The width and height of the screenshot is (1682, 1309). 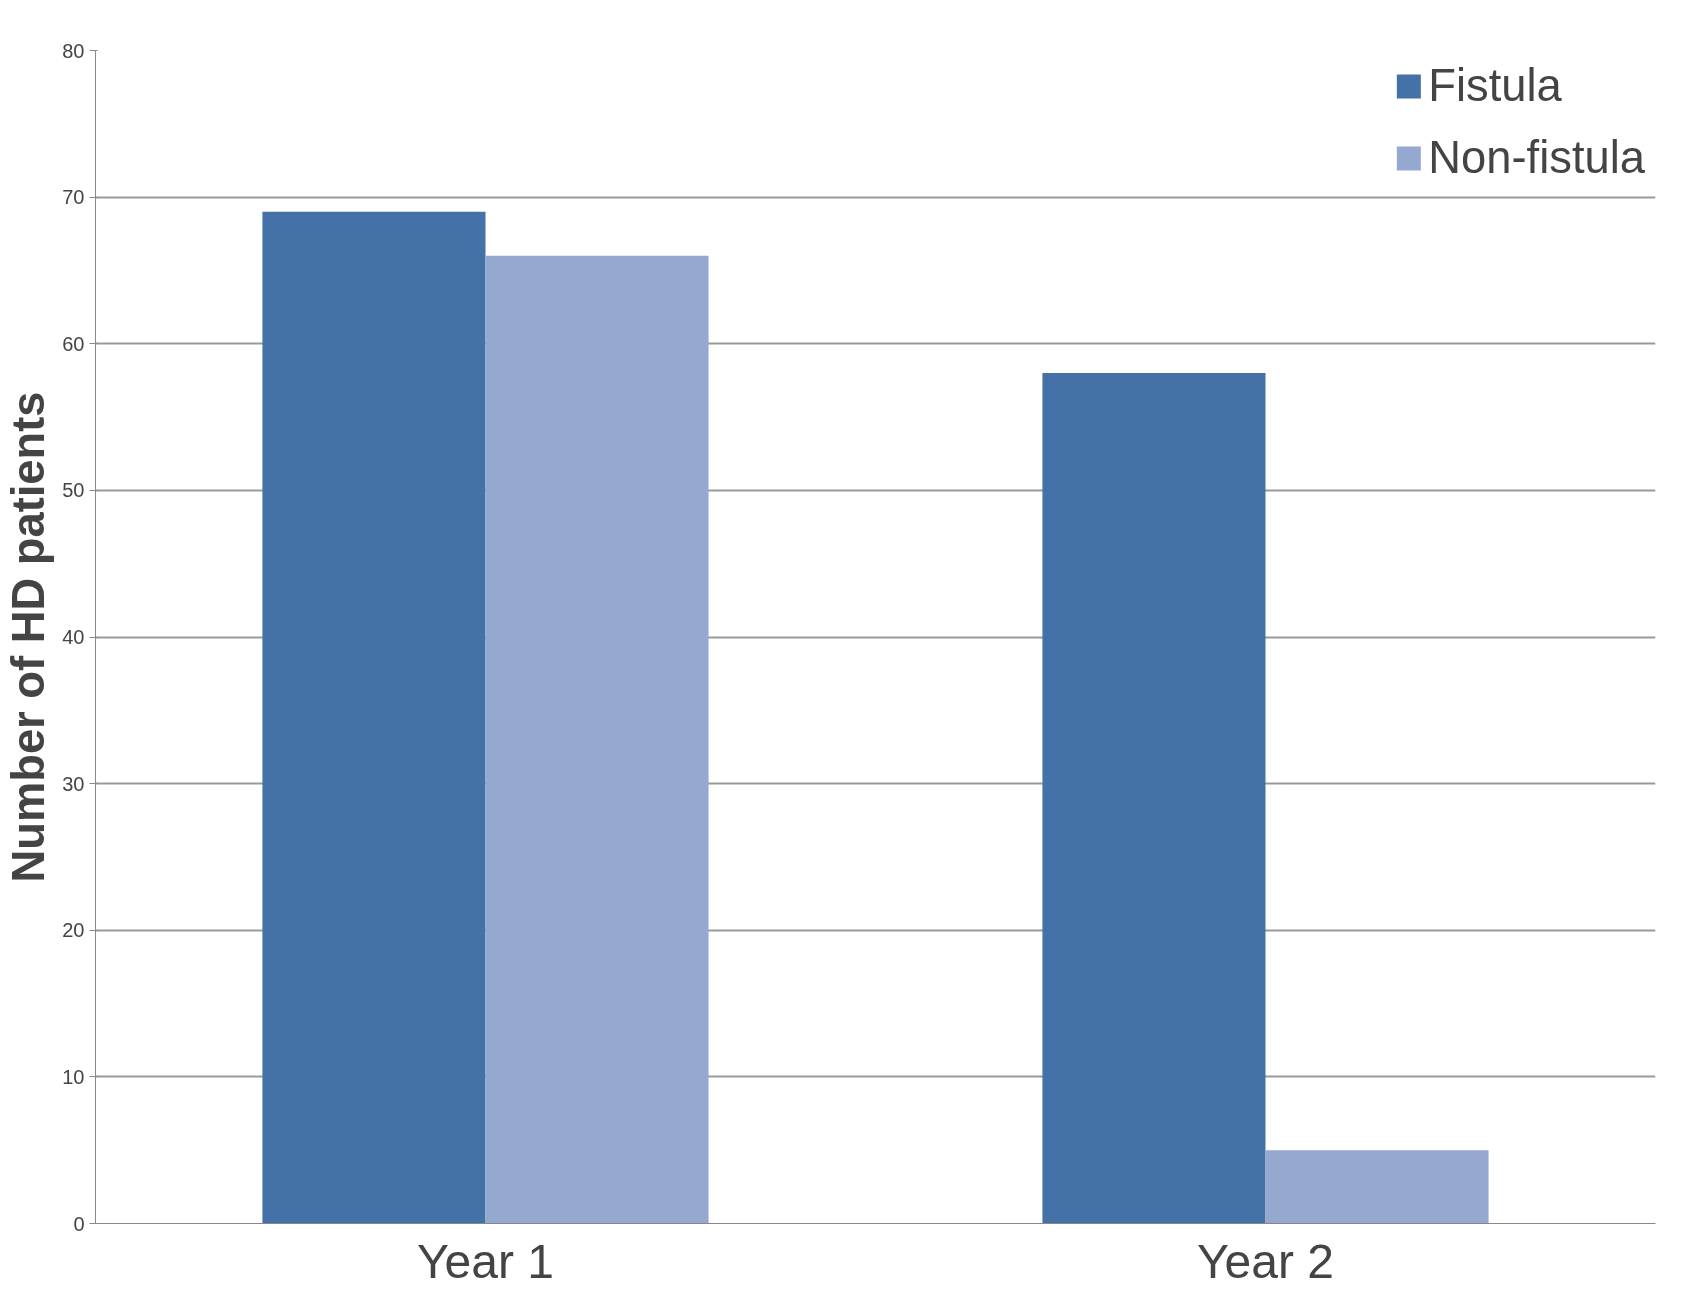 What do you see at coordinates (1536, 158) in the screenshot?
I see `legend-label: Non-fistula` at bounding box center [1536, 158].